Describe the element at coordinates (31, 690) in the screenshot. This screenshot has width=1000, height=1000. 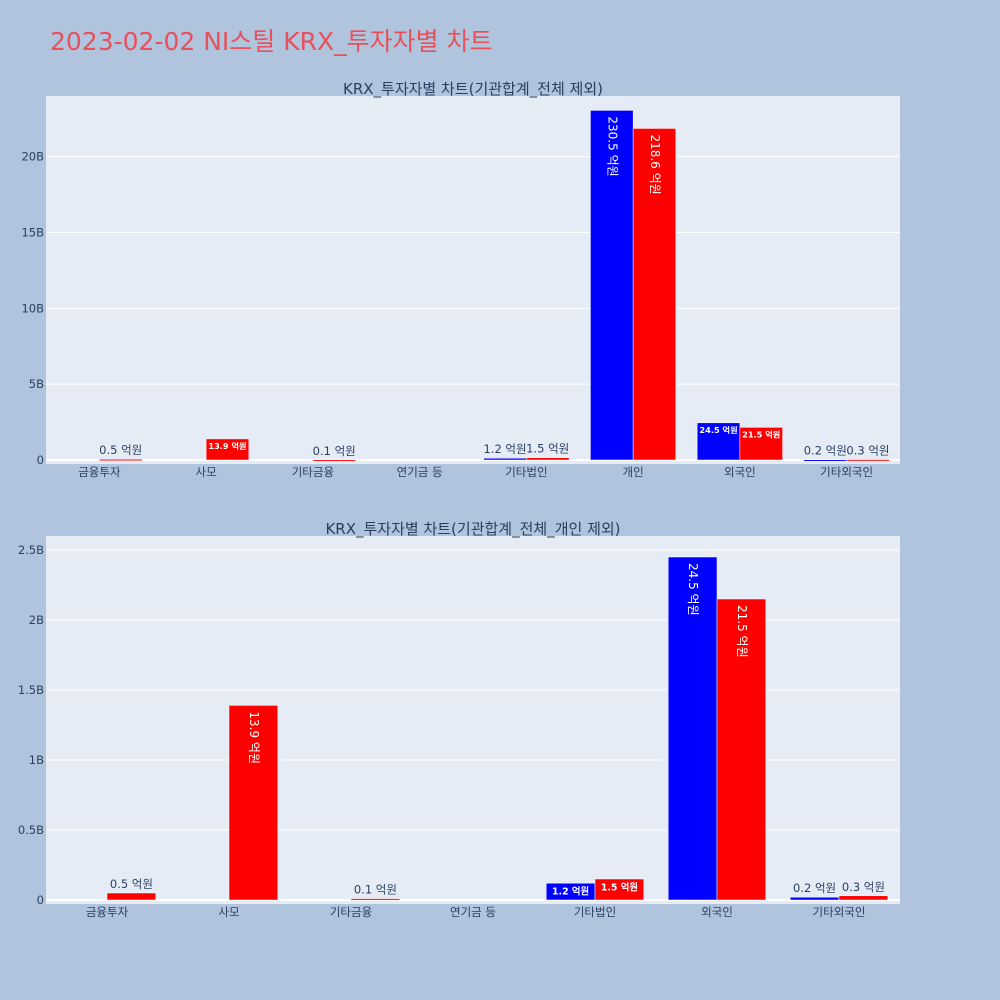
I see `y-tick-label: 1.5B` at that location.